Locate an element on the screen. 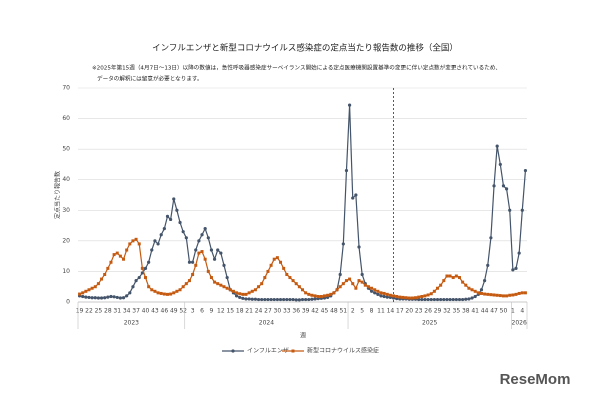  x-tick-label: 24 is located at coordinates (259, 311).